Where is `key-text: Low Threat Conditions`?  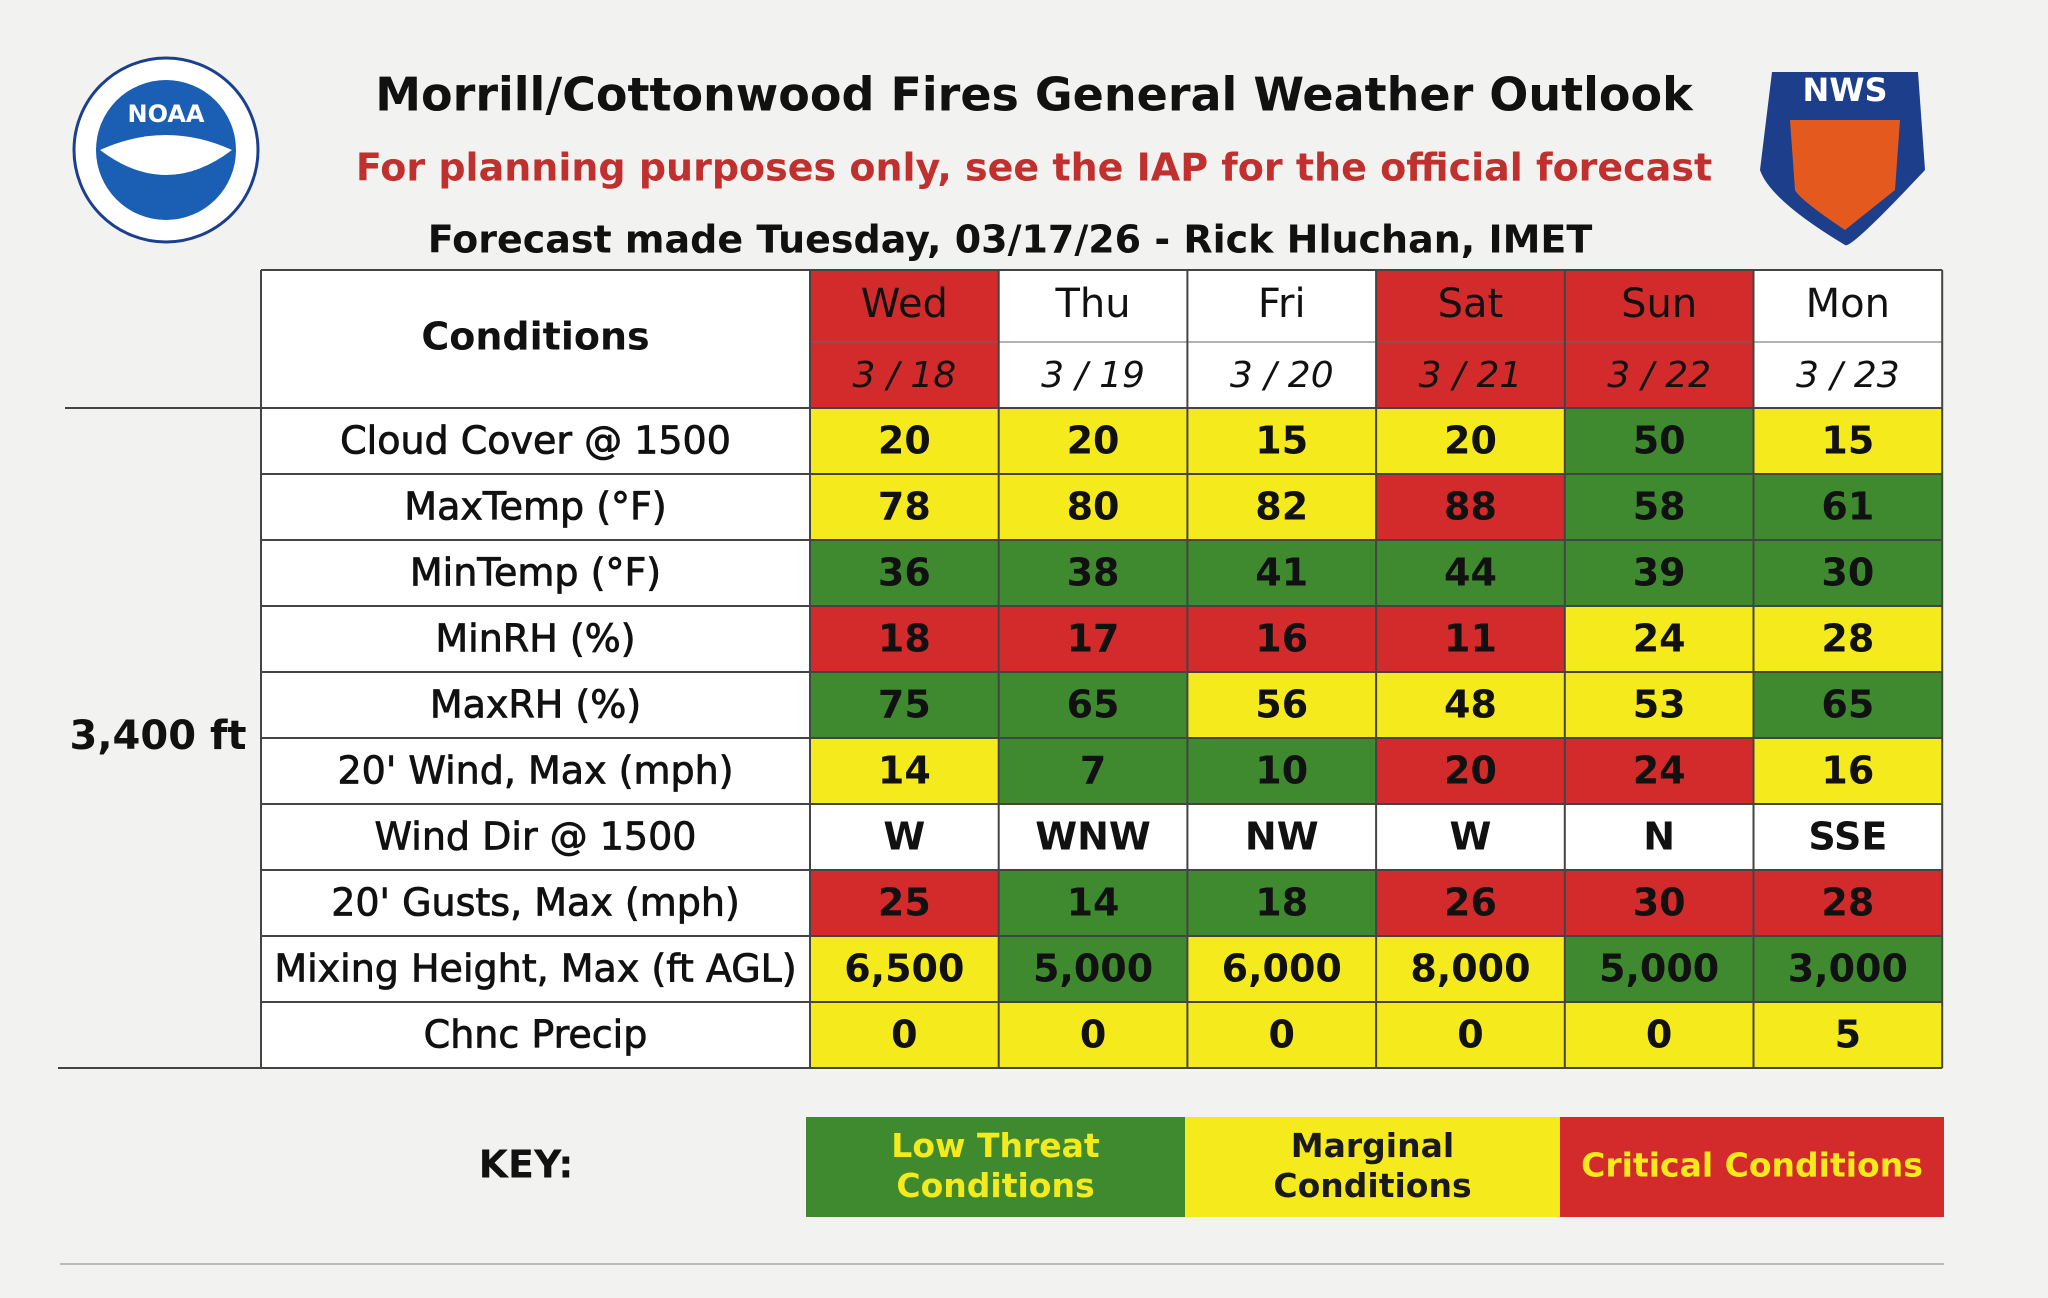 key-text: Low Threat Conditions is located at coordinates (995, 1165).